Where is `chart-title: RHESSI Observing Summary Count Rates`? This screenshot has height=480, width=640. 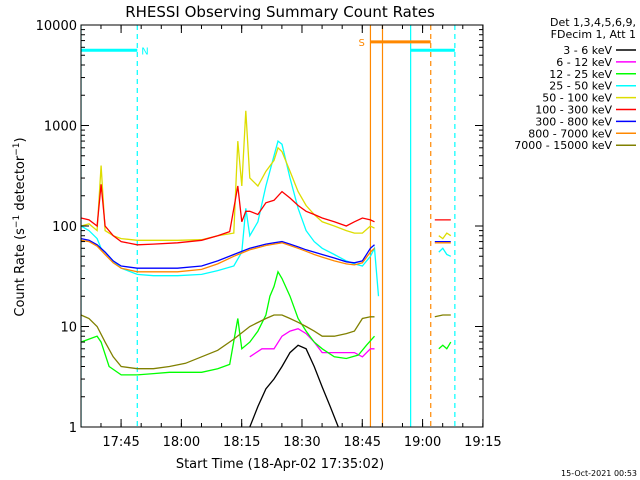 chart-title: RHESSI Observing Summary Count Rates is located at coordinates (280, 12).